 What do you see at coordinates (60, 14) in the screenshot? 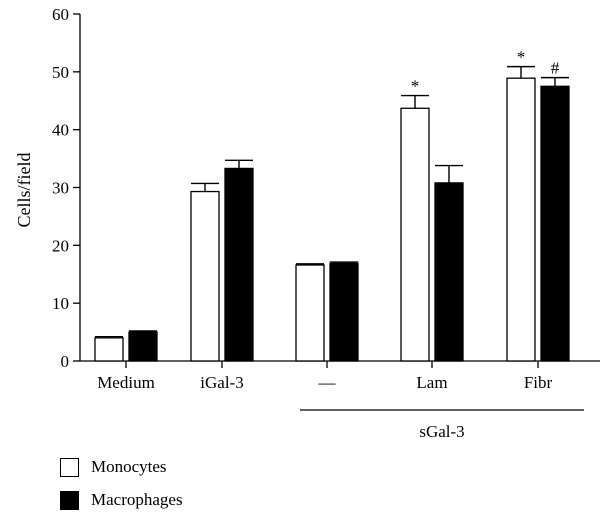
I see `y-tick-label: 60` at bounding box center [60, 14].